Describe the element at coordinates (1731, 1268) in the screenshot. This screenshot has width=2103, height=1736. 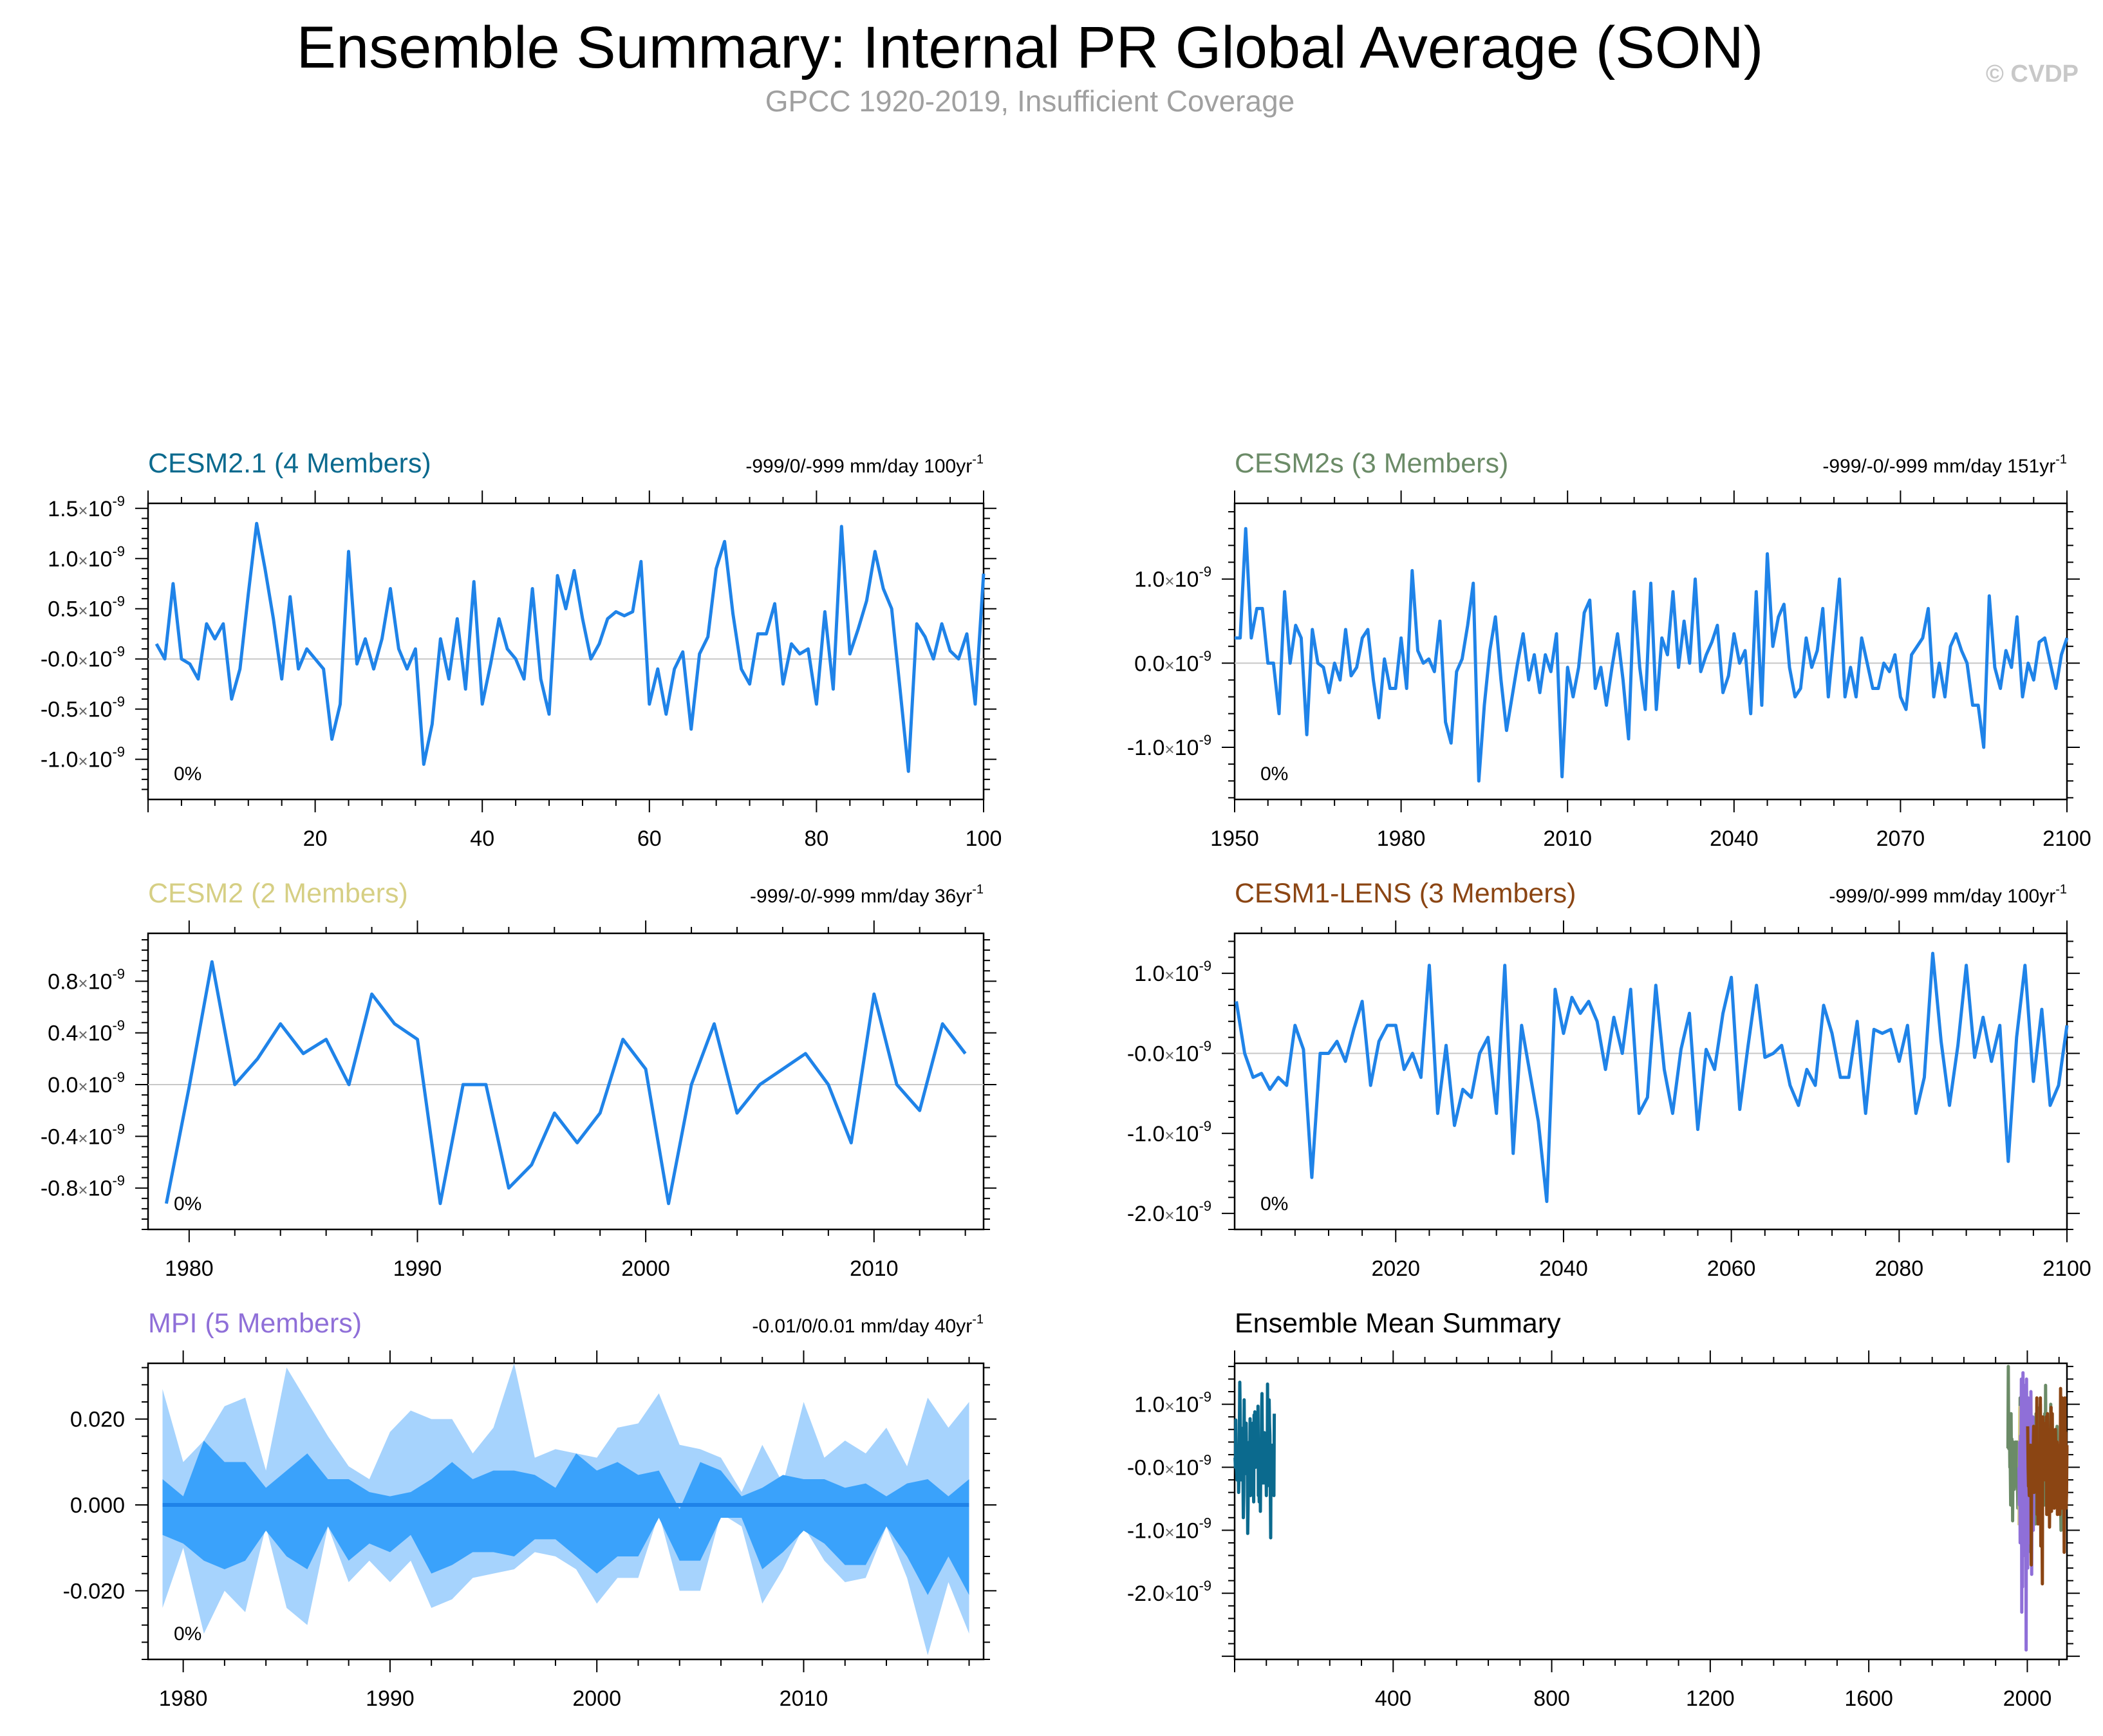
I see `x-tick-label: 2060` at that location.